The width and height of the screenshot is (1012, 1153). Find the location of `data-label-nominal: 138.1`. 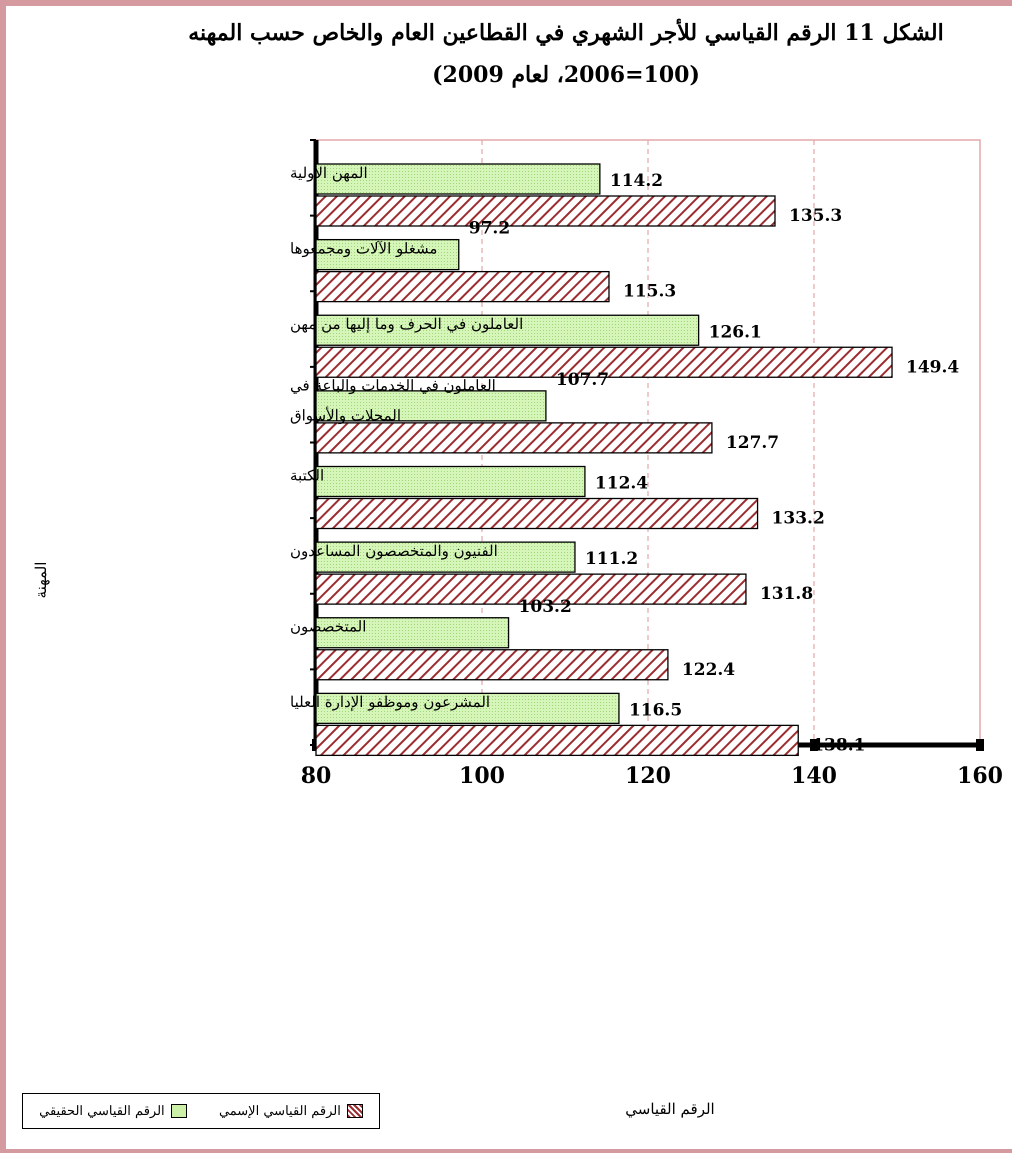

data-label-nominal: 138.1 is located at coordinates (838, 745).